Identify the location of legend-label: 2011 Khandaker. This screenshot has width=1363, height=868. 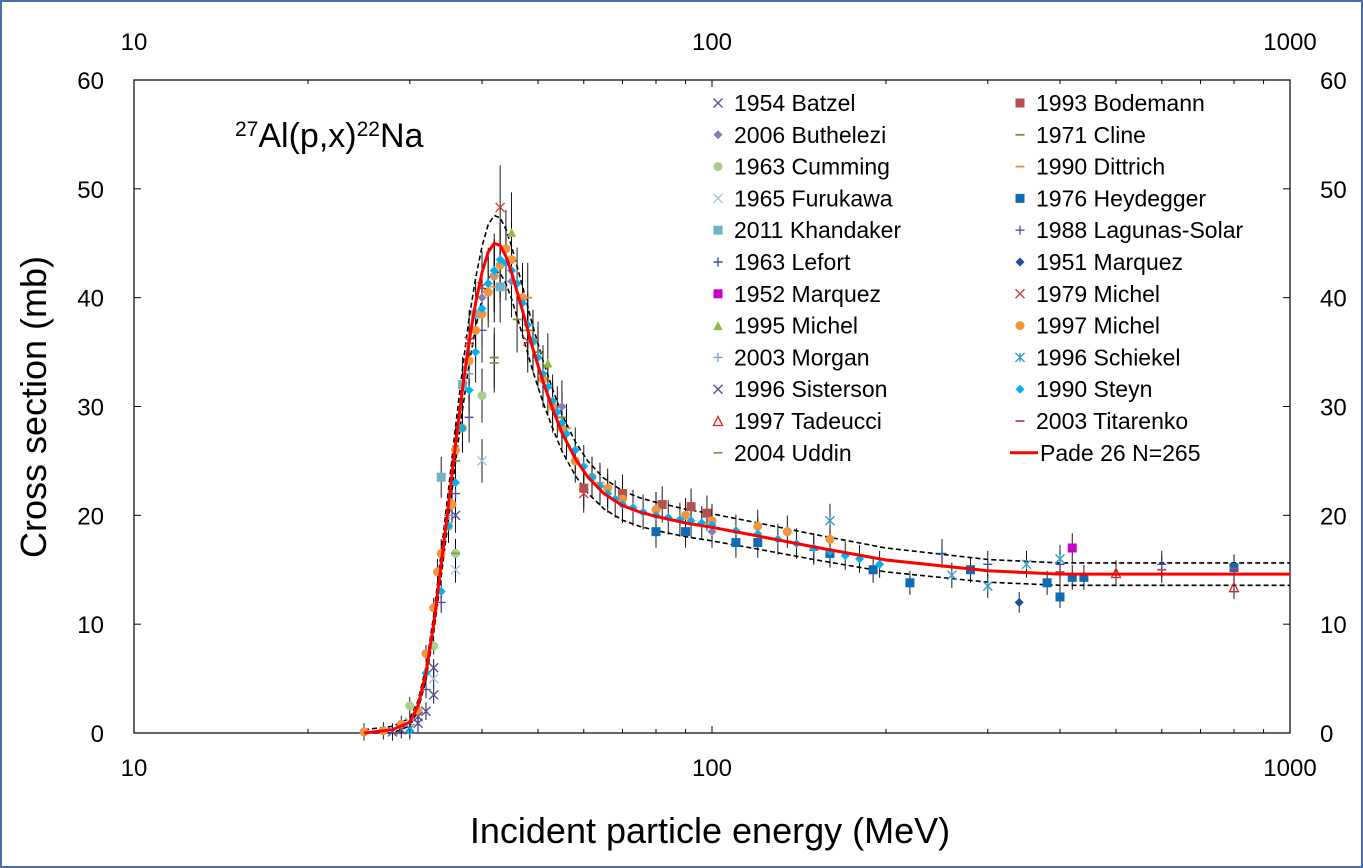
(817, 230).